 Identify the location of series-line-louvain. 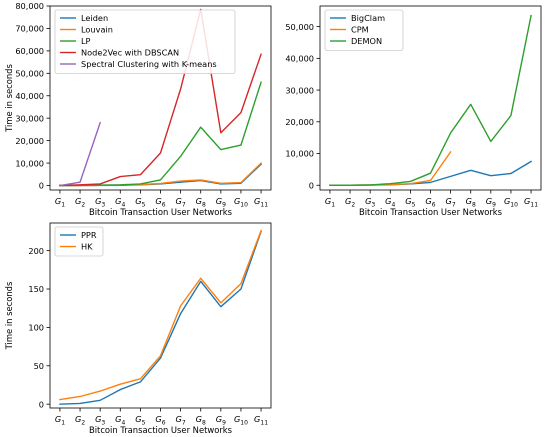
(161, 174).